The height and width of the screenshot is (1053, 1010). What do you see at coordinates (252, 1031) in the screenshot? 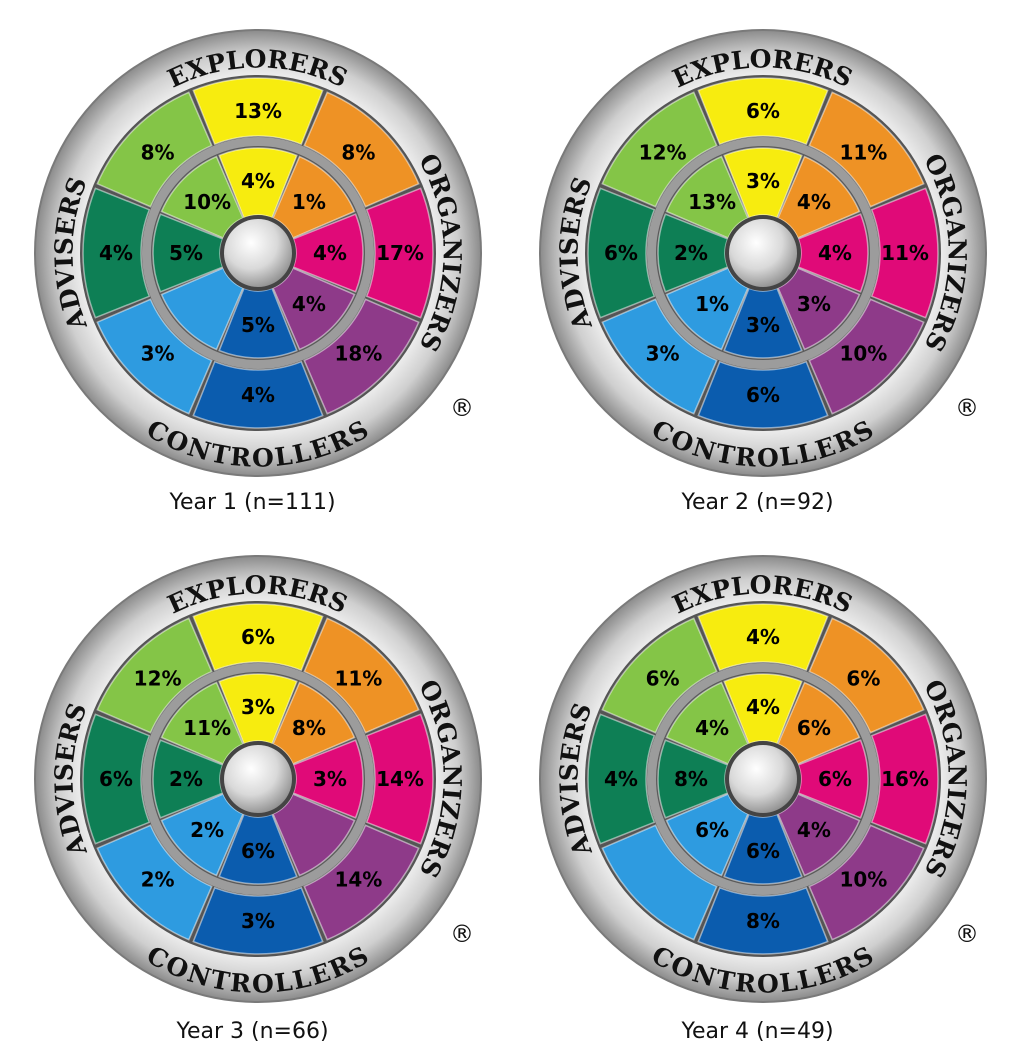
I see `wheel-caption: Year 3 (n=66)` at bounding box center [252, 1031].